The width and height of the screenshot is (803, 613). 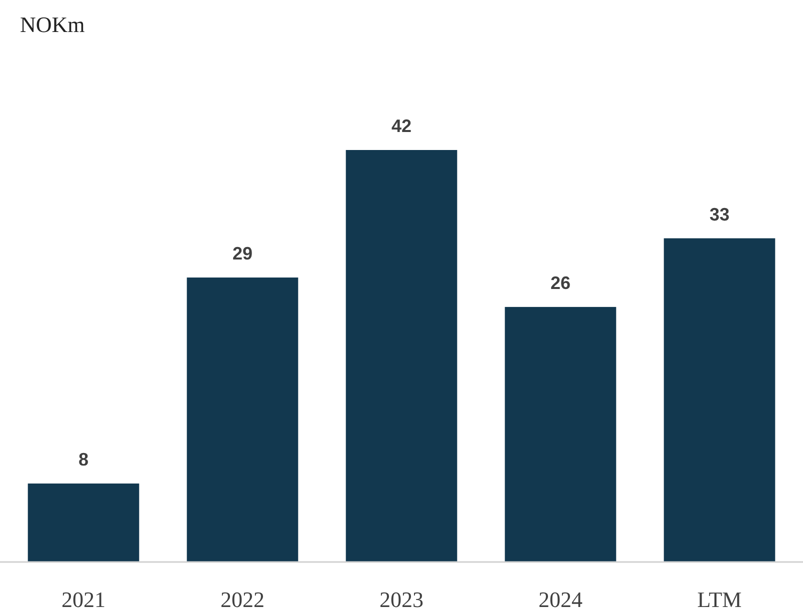 What do you see at coordinates (84, 599) in the screenshot?
I see `x-tick-label: 2021` at bounding box center [84, 599].